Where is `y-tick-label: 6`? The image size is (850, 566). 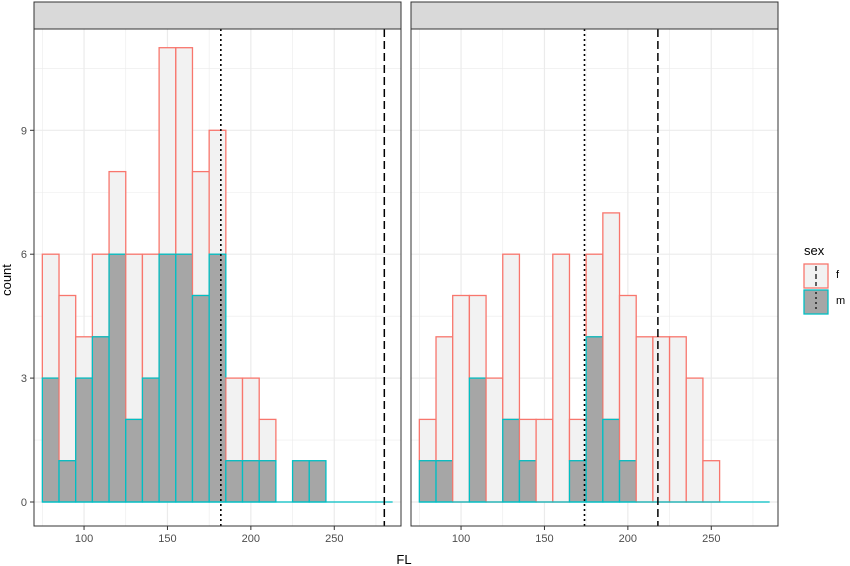
y-tick-label: 6 is located at coordinates (24, 255).